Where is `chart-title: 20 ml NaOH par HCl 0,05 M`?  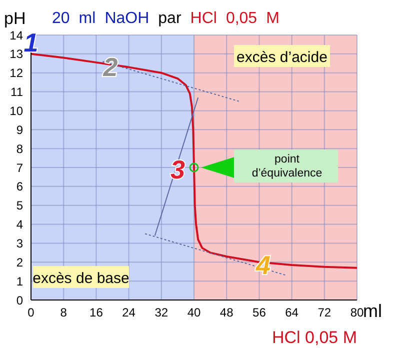 chart-title: 20 ml NaOH par HCl 0,05 M is located at coordinates (166, 18).